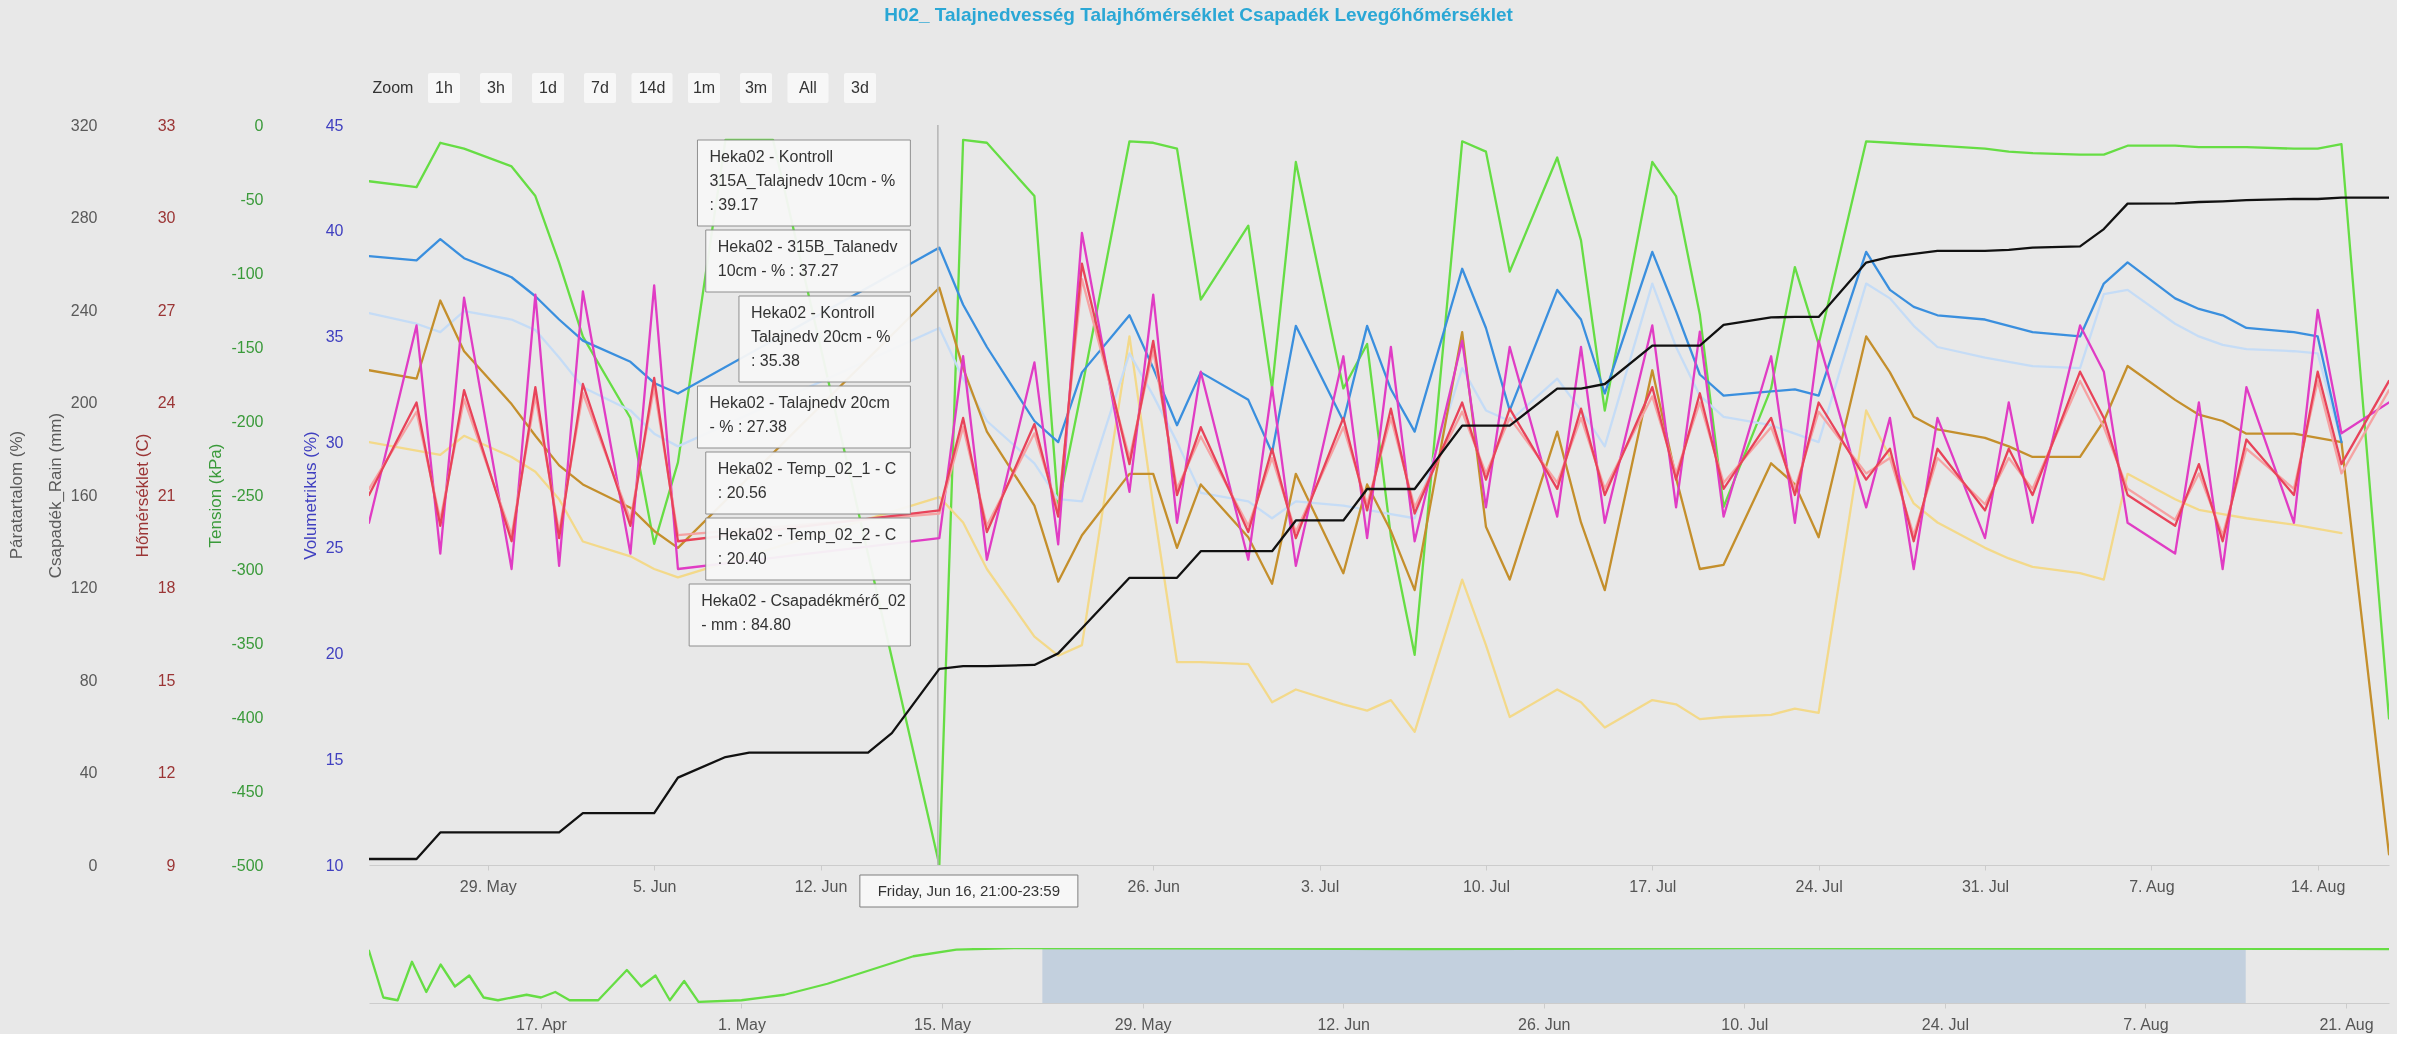 Image resolution: width=2428 pixels, height=1055 pixels. I want to click on annotation: Heka02 - Temp_02_2 - C : 20.40, so click(807, 546).